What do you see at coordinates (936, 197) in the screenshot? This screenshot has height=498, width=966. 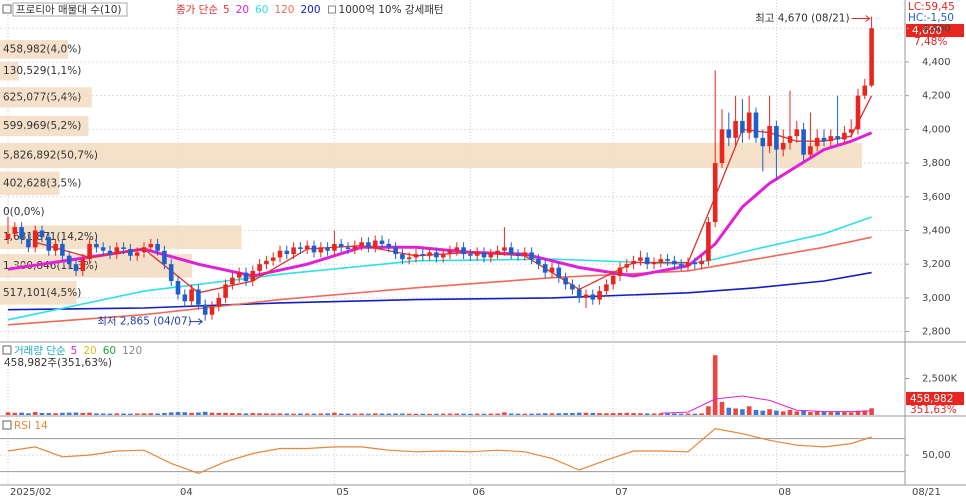 I see `y-tick-label: 3,600` at bounding box center [936, 197].